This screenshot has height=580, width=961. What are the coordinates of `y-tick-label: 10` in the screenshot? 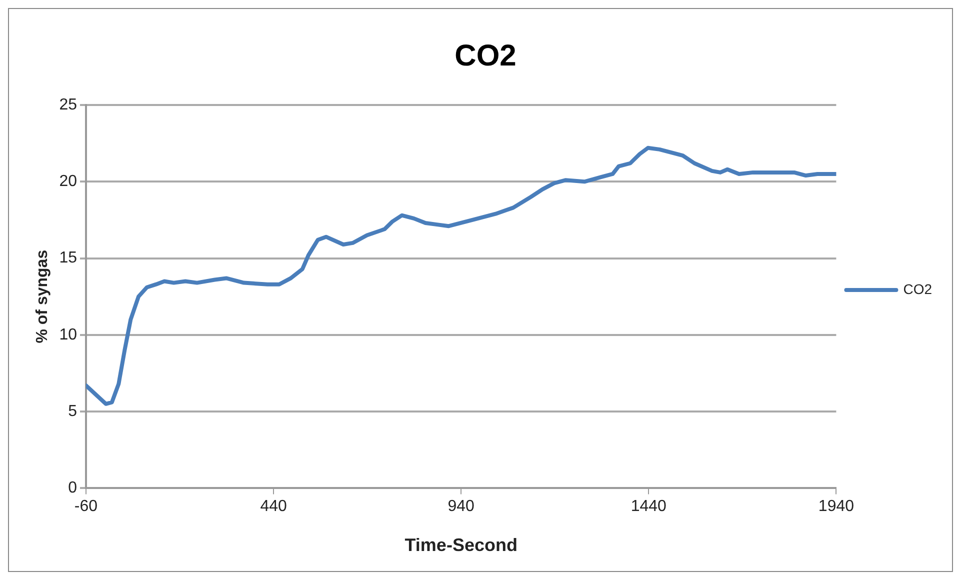 It's located at (68, 335).